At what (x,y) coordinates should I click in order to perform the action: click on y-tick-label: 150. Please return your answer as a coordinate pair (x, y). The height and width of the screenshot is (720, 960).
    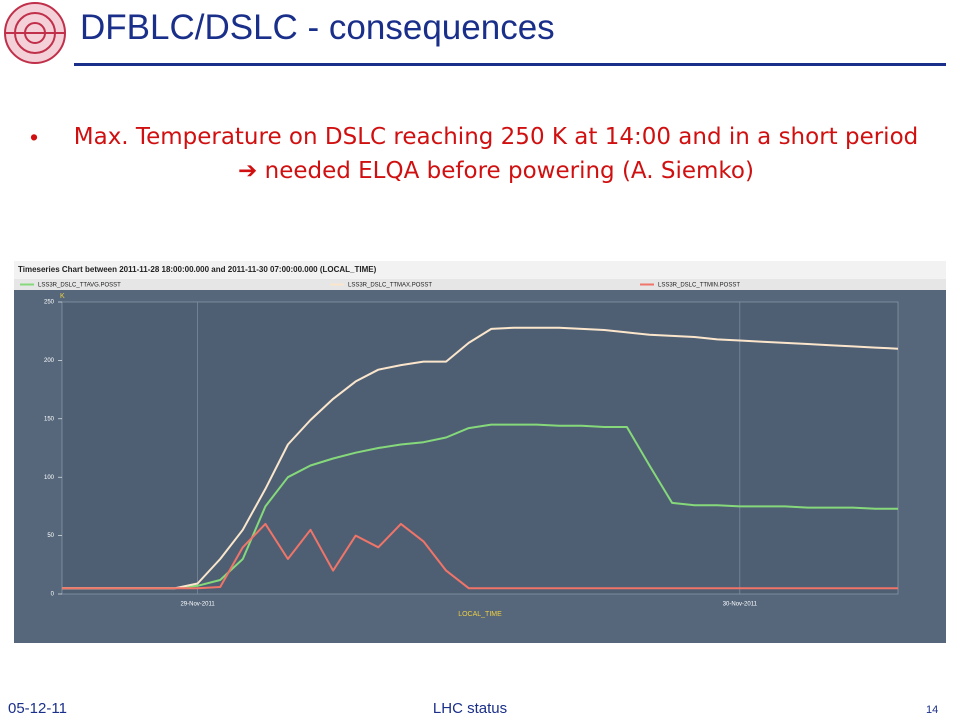
    Looking at the image, I should click on (49, 419).